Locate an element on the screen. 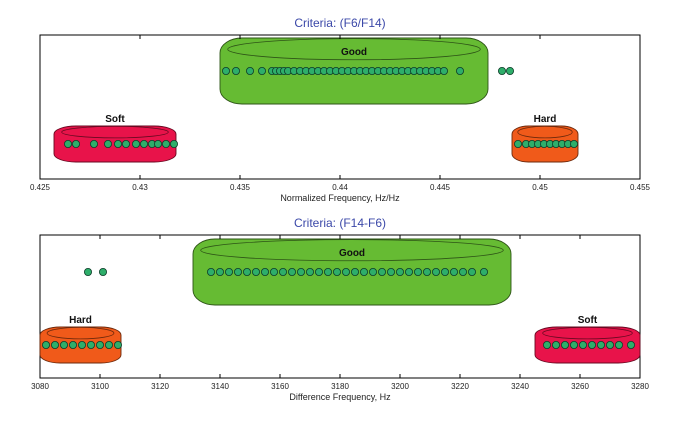 The width and height of the screenshot is (680, 425). x-tick-label: 0.455 is located at coordinates (640, 187).